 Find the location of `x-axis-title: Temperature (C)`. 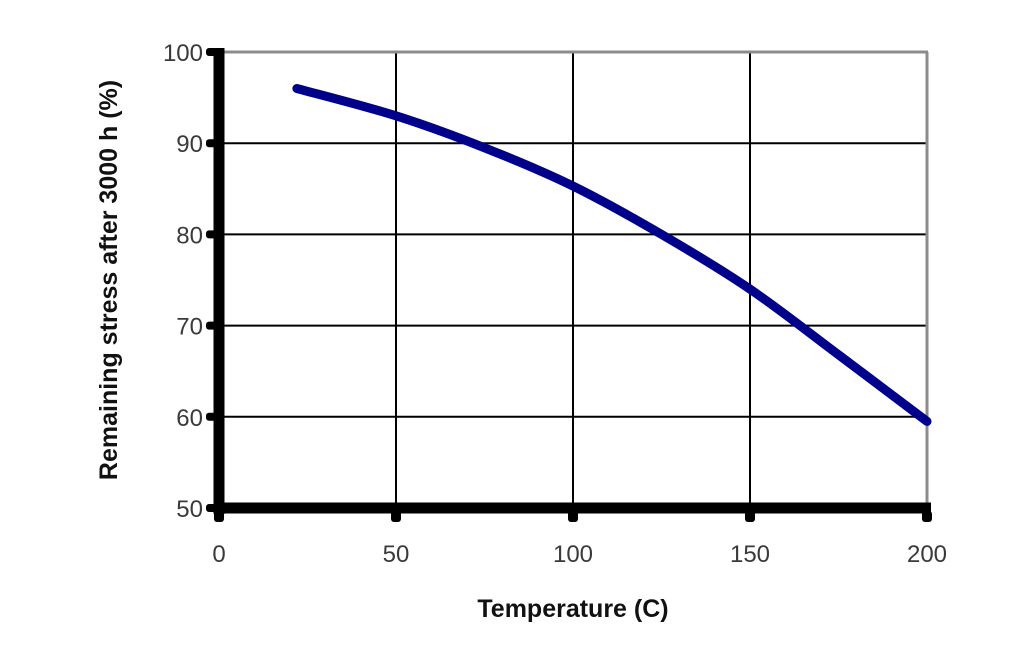

x-axis-title: Temperature (C) is located at coordinates (572, 609).